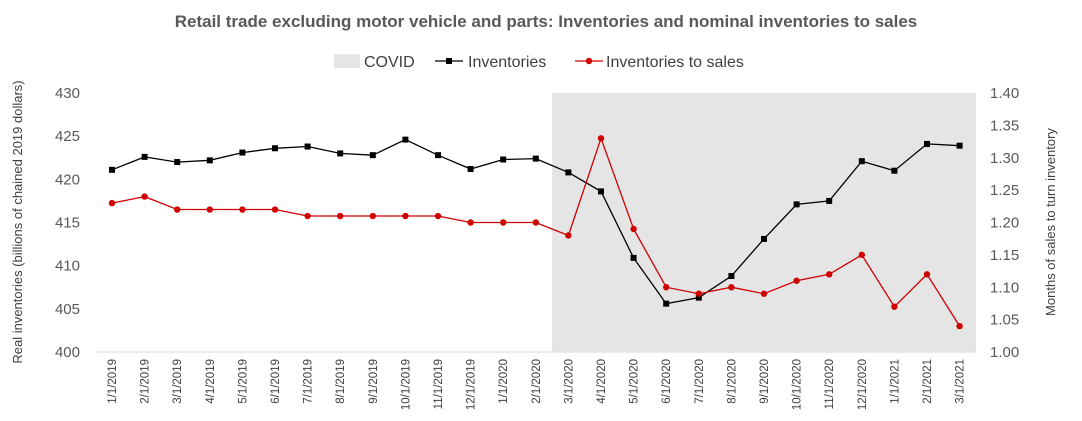  I want to click on legend-label-inventories-to-sales: Inventories to sales, so click(675, 62).